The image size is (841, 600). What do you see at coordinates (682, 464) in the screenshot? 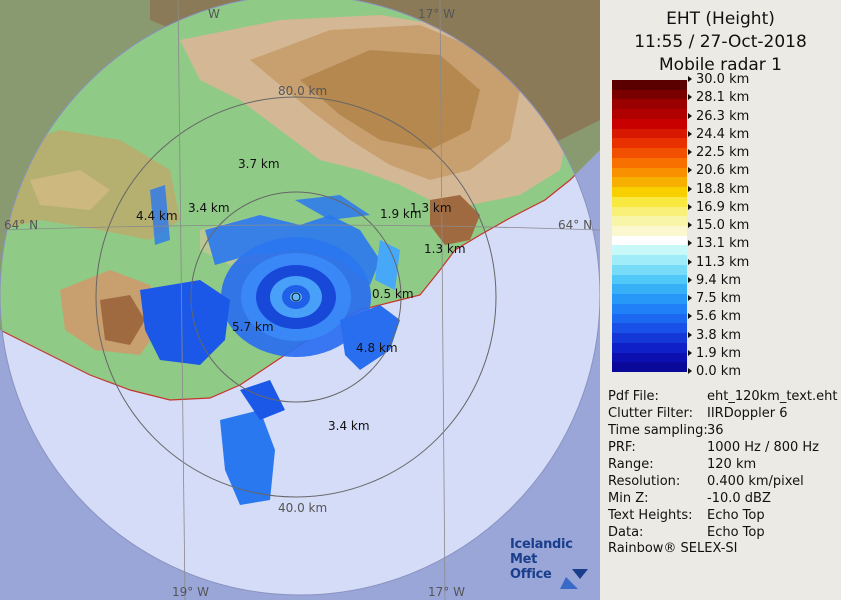
I see `info-row: Range: 120 km` at bounding box center [682, 464].